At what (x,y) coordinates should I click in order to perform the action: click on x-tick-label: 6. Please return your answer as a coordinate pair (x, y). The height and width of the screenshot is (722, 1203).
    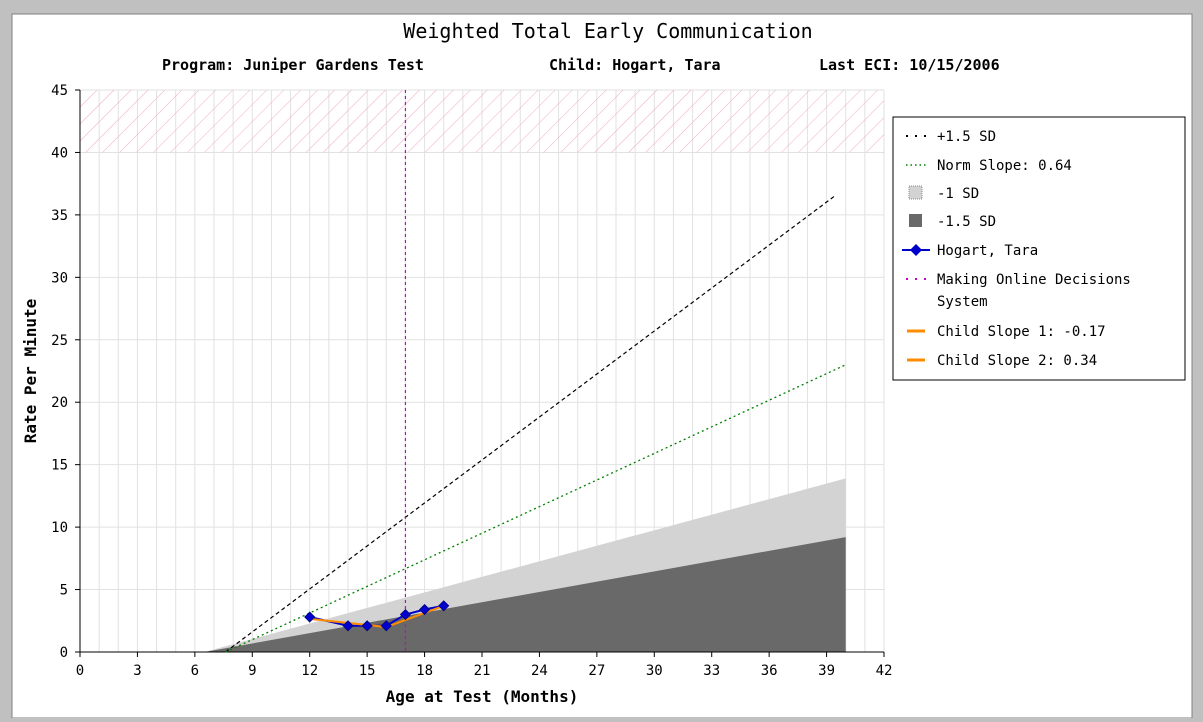
    Looking at the image, I should click on (195, 671).